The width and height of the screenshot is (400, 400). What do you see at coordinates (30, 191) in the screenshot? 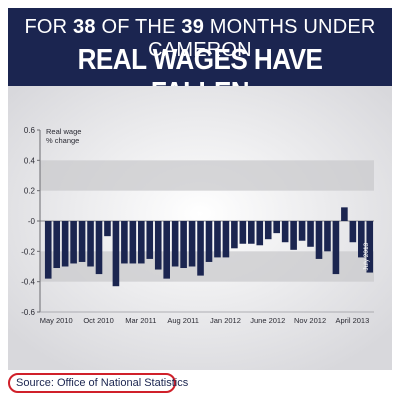
I see `y-tick-label: 0.2` at bounding box center [30, 191].